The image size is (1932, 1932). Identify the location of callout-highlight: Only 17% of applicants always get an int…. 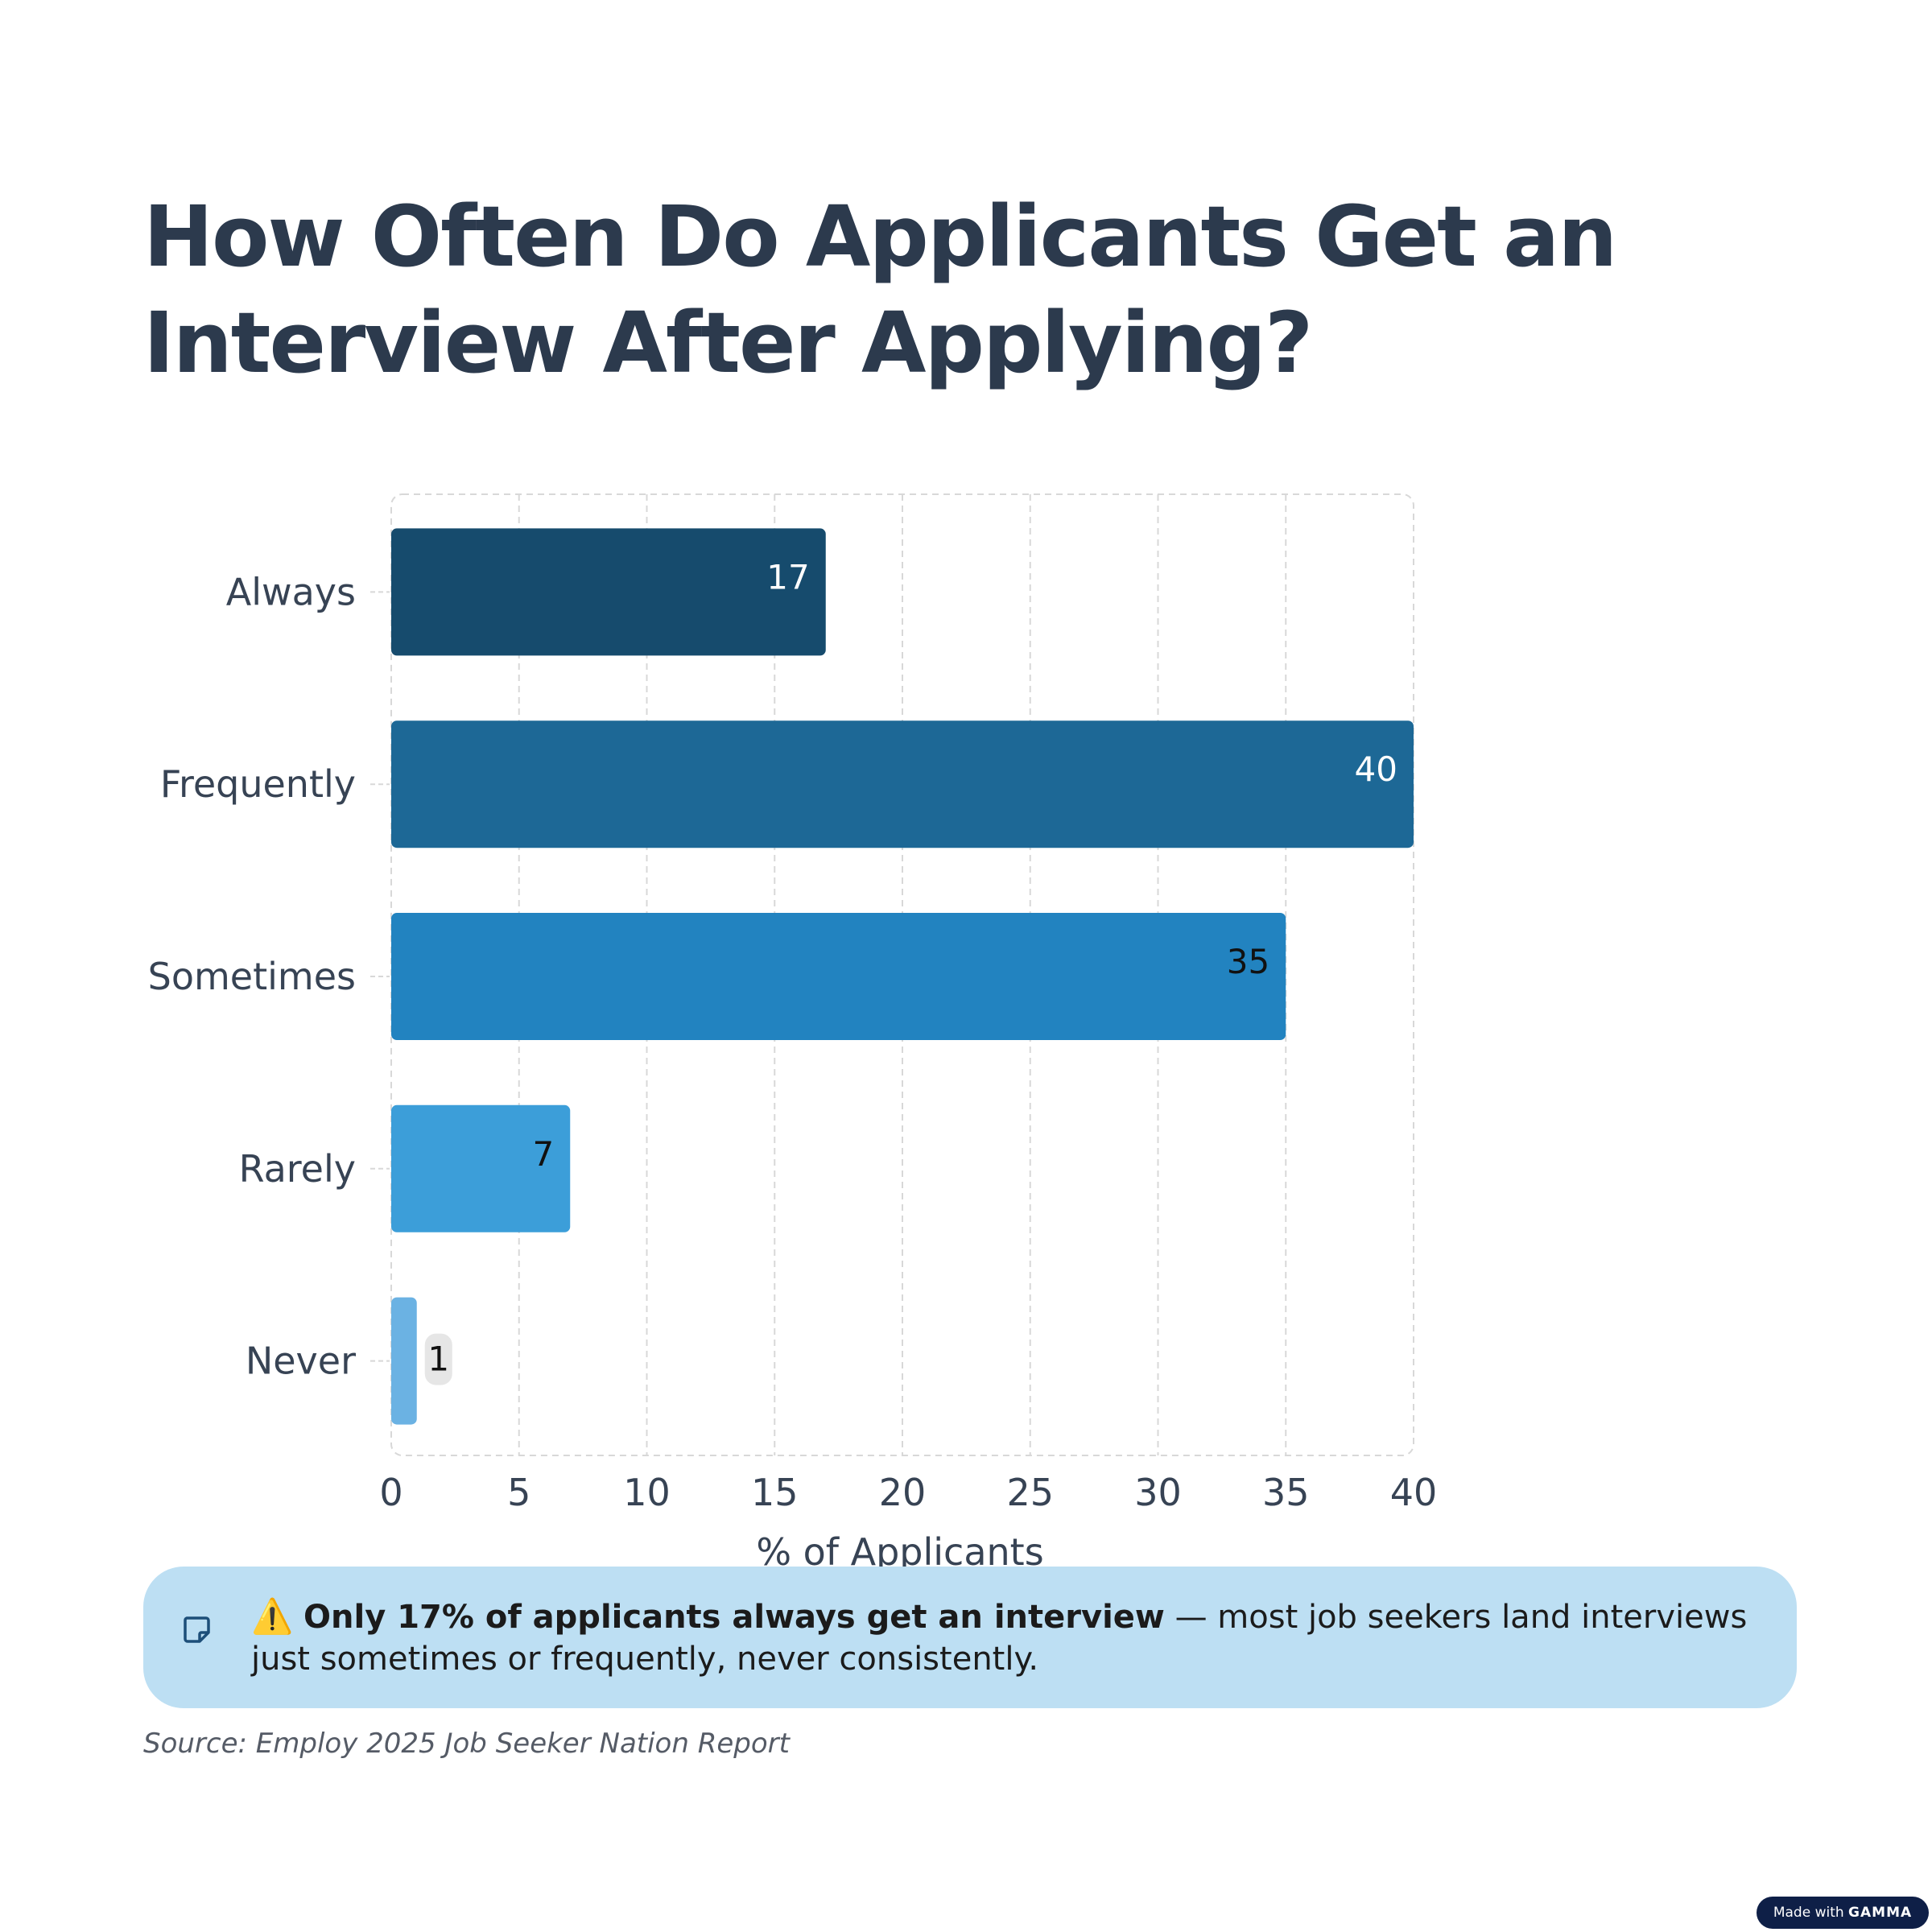
(734, 1617).